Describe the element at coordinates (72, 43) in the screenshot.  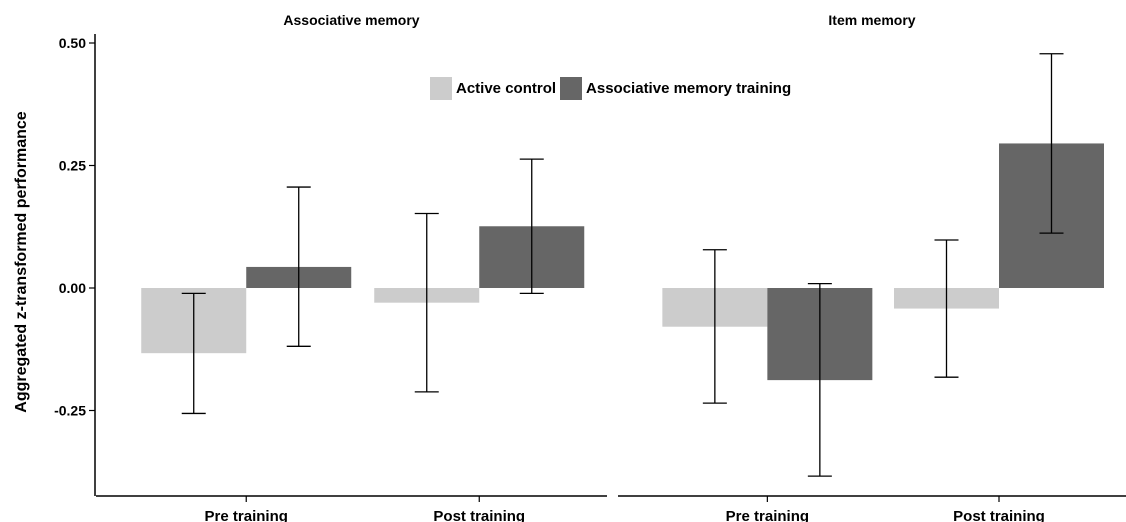
I see `y-tick-label: 0.50` at that location.